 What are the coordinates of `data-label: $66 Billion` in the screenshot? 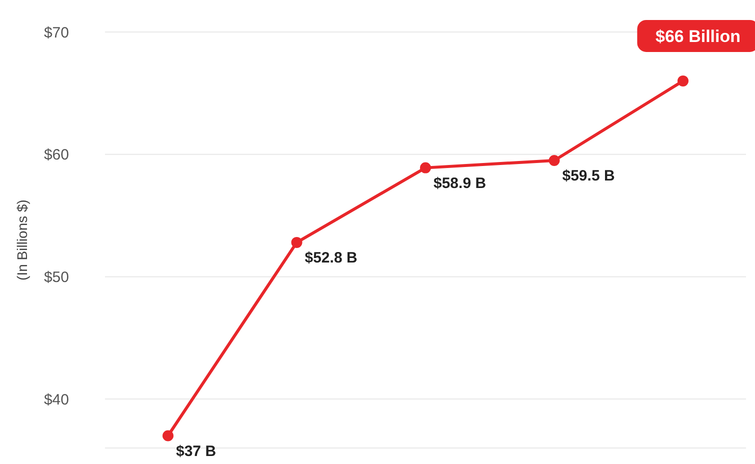 It's located at (698, 36).